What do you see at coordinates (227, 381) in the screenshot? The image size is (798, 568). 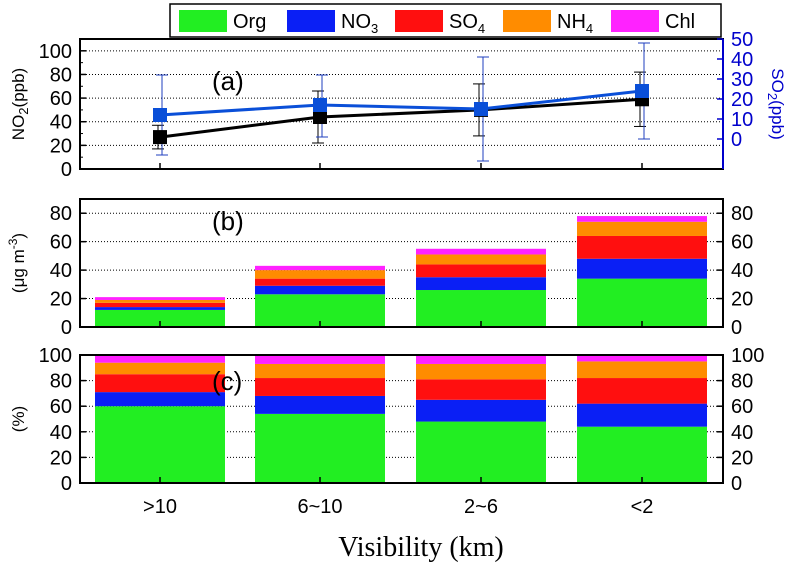 I see `panel-c-label: (c)` at bounding box center [227, 381].